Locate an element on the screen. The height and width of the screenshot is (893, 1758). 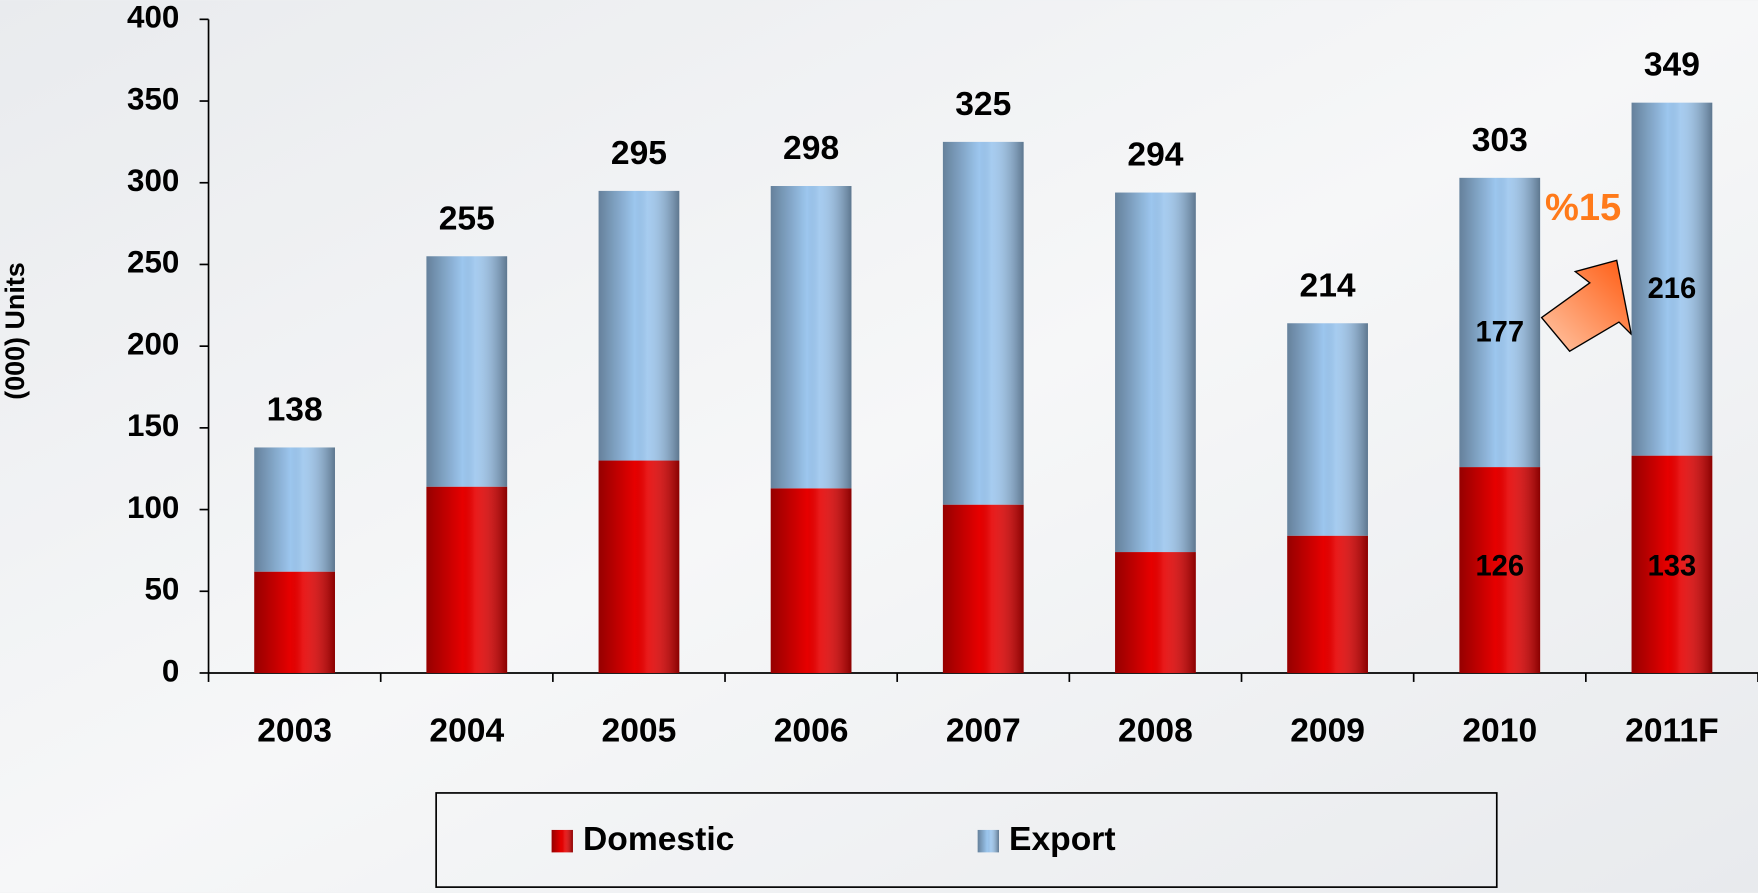
x-tick-label: 2003 is located at coordinates (294, 730).